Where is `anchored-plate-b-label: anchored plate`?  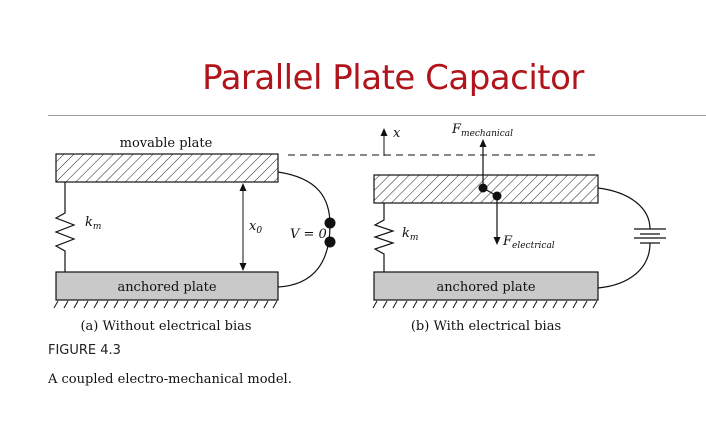 anchored-plate-b-label: anchored plate is located at coordinates (485, 287).